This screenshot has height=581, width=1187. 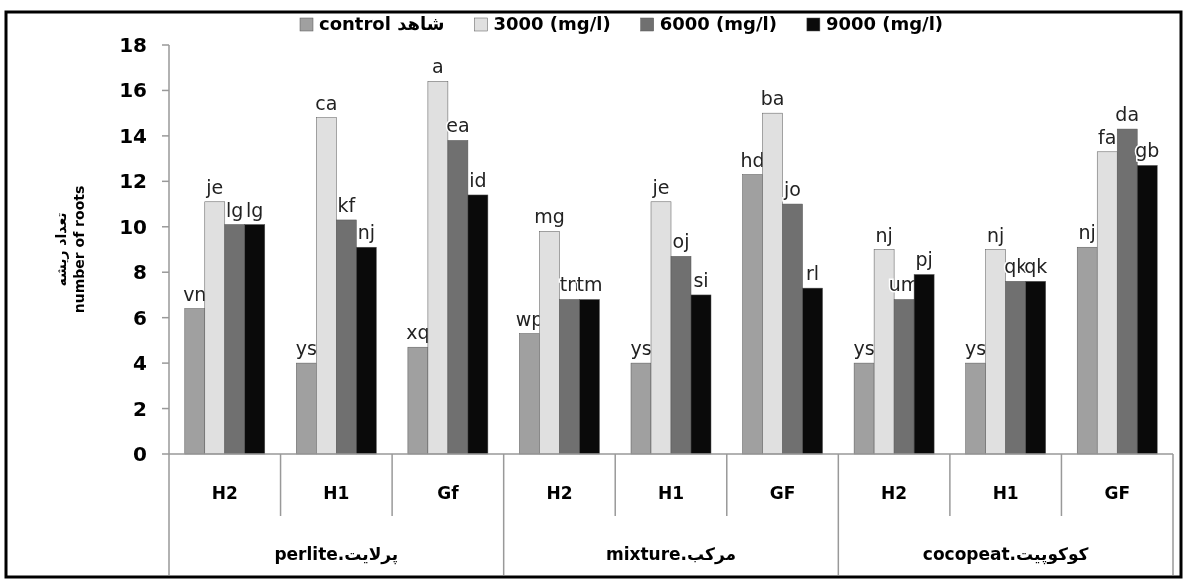 What do you see at coordinates (418, 332) in the screenshot?
I see `data-label: xq` at bounding box center [418, 332].